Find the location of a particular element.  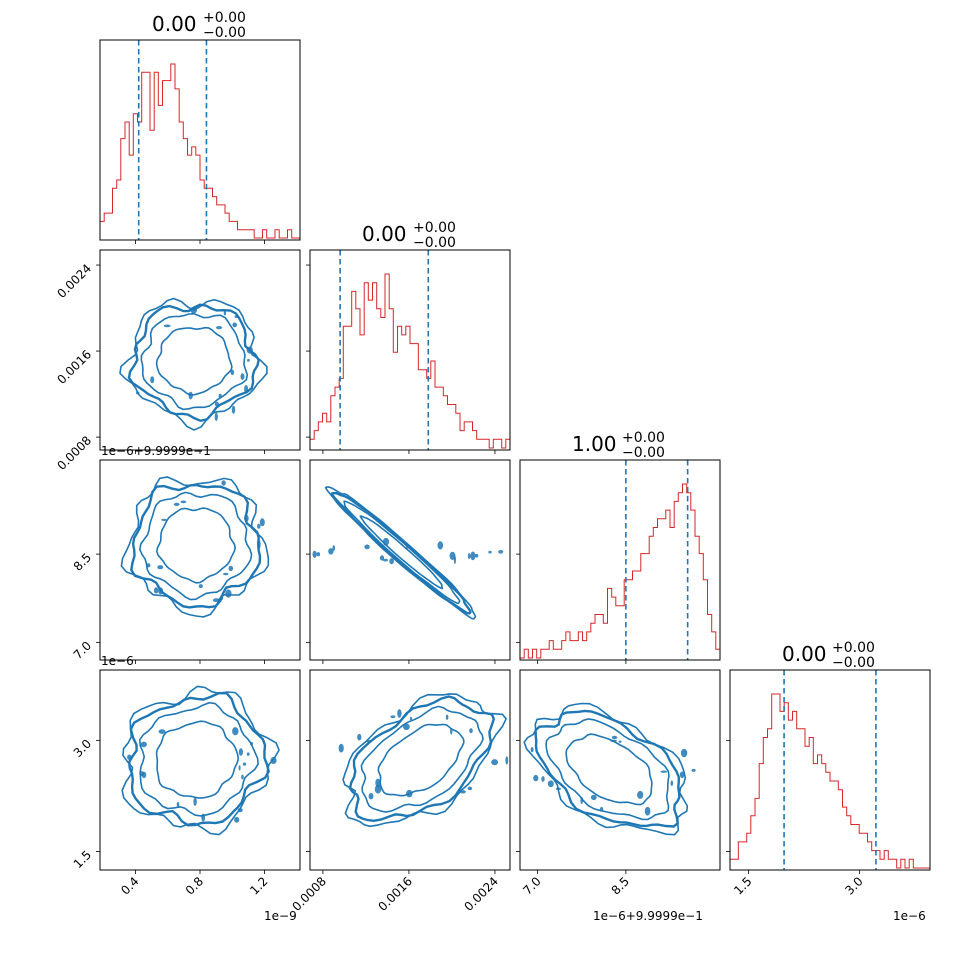

title-param-3: 0.00 +0.00 −0.00 is located at coordinates (828, 655).